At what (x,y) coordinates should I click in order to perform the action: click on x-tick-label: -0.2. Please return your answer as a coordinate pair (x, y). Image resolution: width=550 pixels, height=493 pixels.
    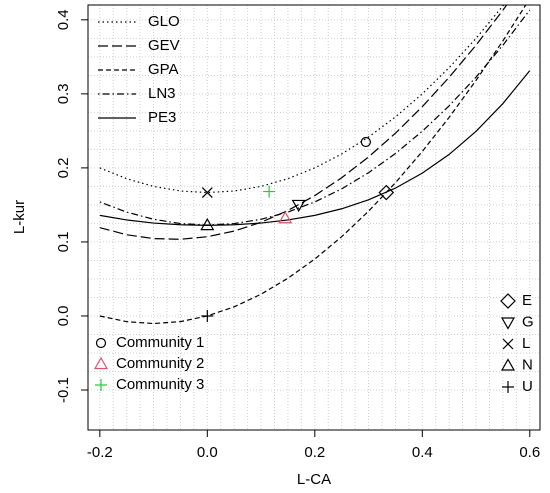
    Looking at the image, I should click on (100, 452).